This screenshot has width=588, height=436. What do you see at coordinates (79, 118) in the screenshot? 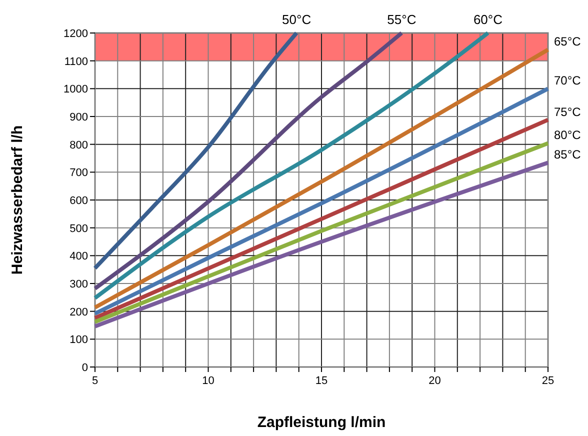
I see `y-tick-label: 900` at bounding box center [79, 118].